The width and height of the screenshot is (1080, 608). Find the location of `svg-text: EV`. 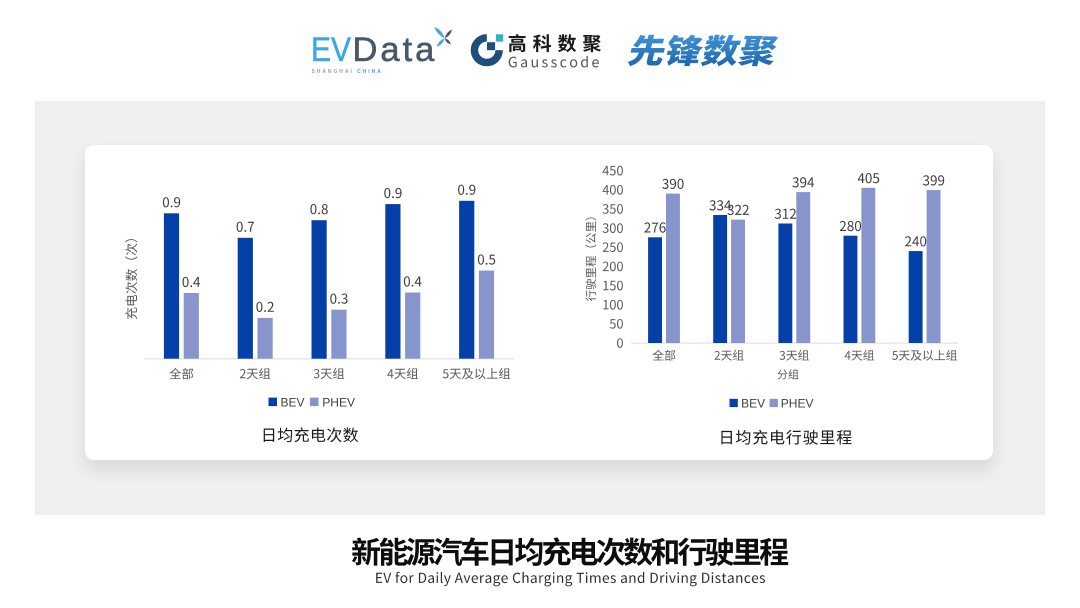

svg-text: EV is located at coordinates (331, 49).